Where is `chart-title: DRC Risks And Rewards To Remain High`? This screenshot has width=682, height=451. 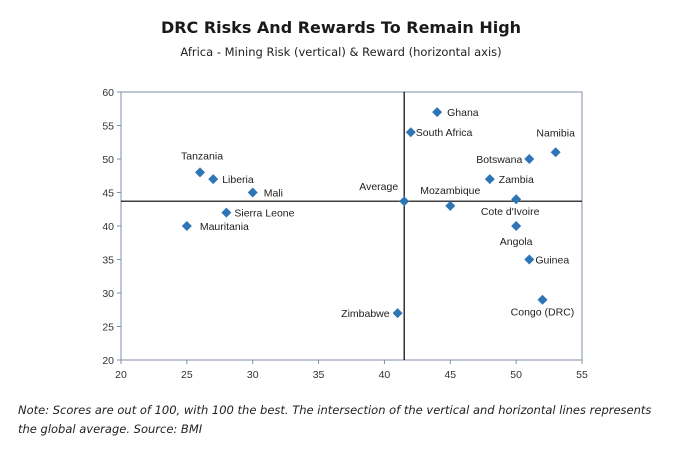
chart-title: DRC Risks And Rewards To Remain High is located at coordinates (341, 27).